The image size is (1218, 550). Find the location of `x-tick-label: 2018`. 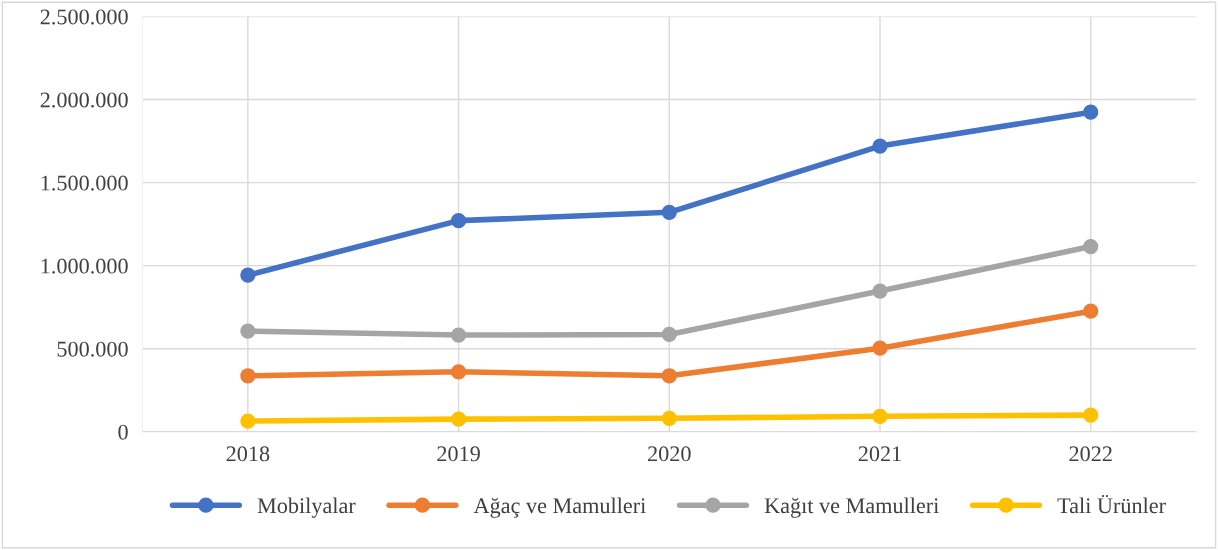

x-tick-label: 2018 is located at coordinates (248, 454).